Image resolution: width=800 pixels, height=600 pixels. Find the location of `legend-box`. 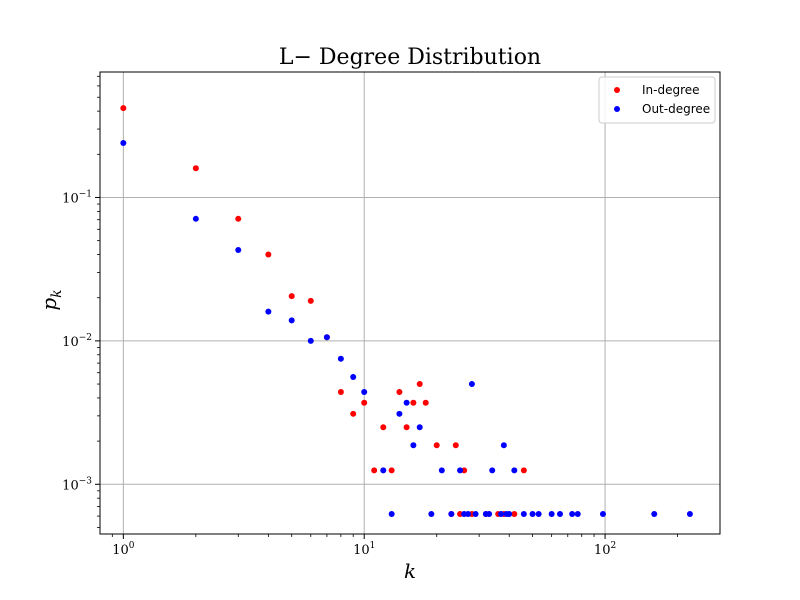

legend-box is located at coordinates (657, 100).